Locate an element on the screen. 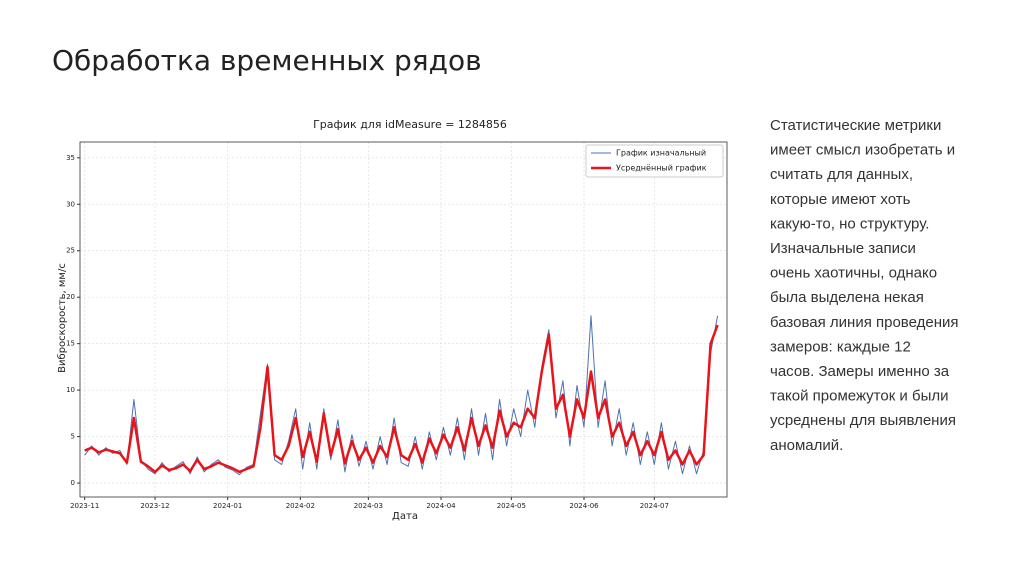 The image size is (1024, 578). x-tick-label: 2024-03 is located at coordinates (368, 506).